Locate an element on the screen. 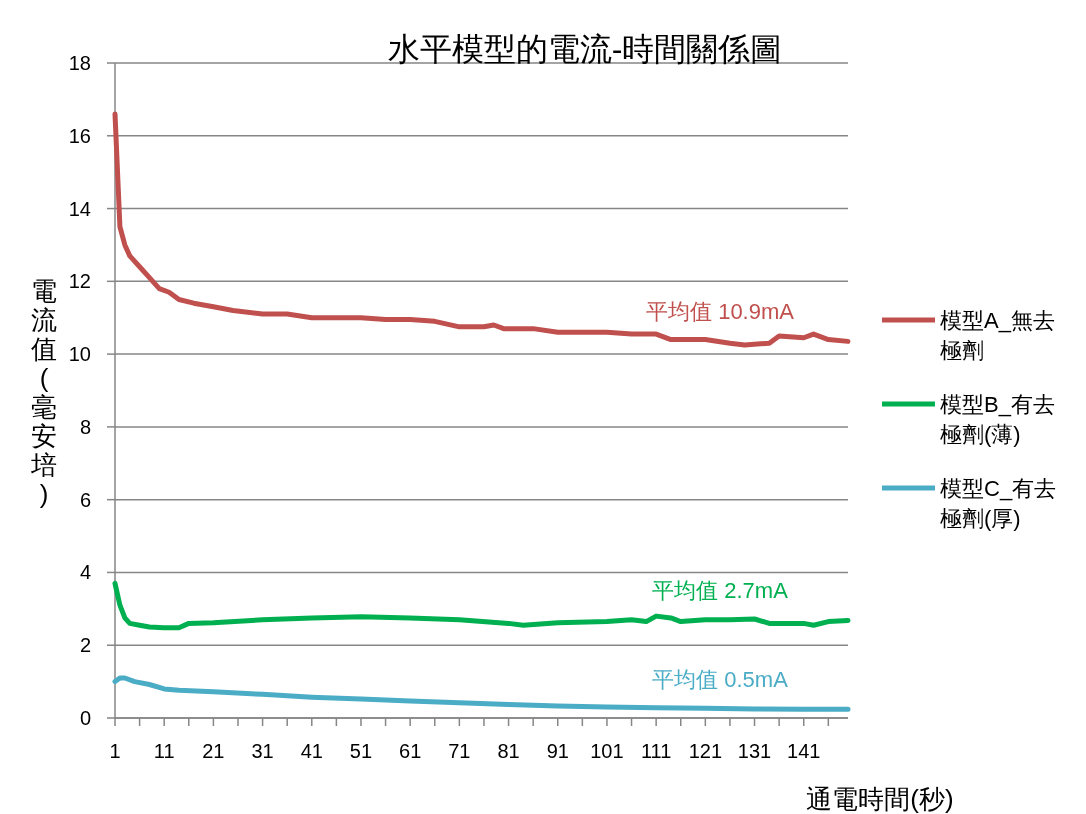 The height and width of the screenshot is (814, 1086). x-tick-label: 61 is located at coordinates (410, 751).